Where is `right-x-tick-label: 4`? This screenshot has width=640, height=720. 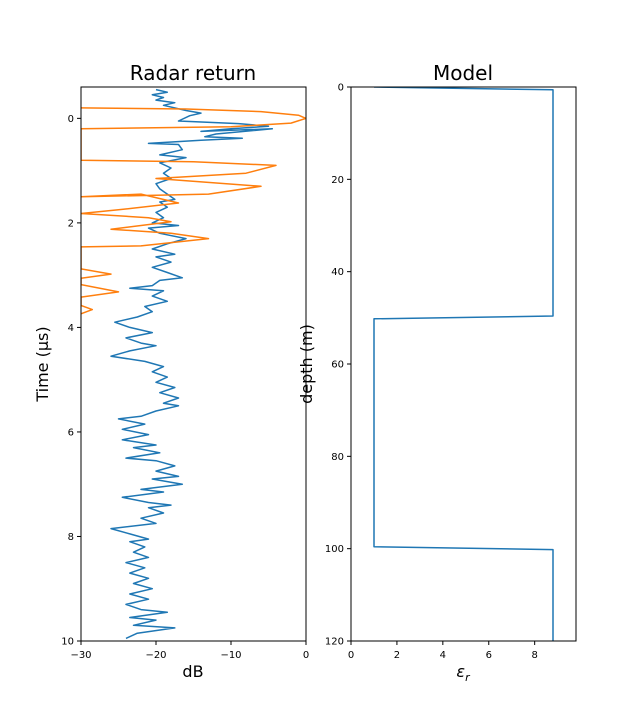
right-x-tick-label: 4 is located at coordinates (443, 655).